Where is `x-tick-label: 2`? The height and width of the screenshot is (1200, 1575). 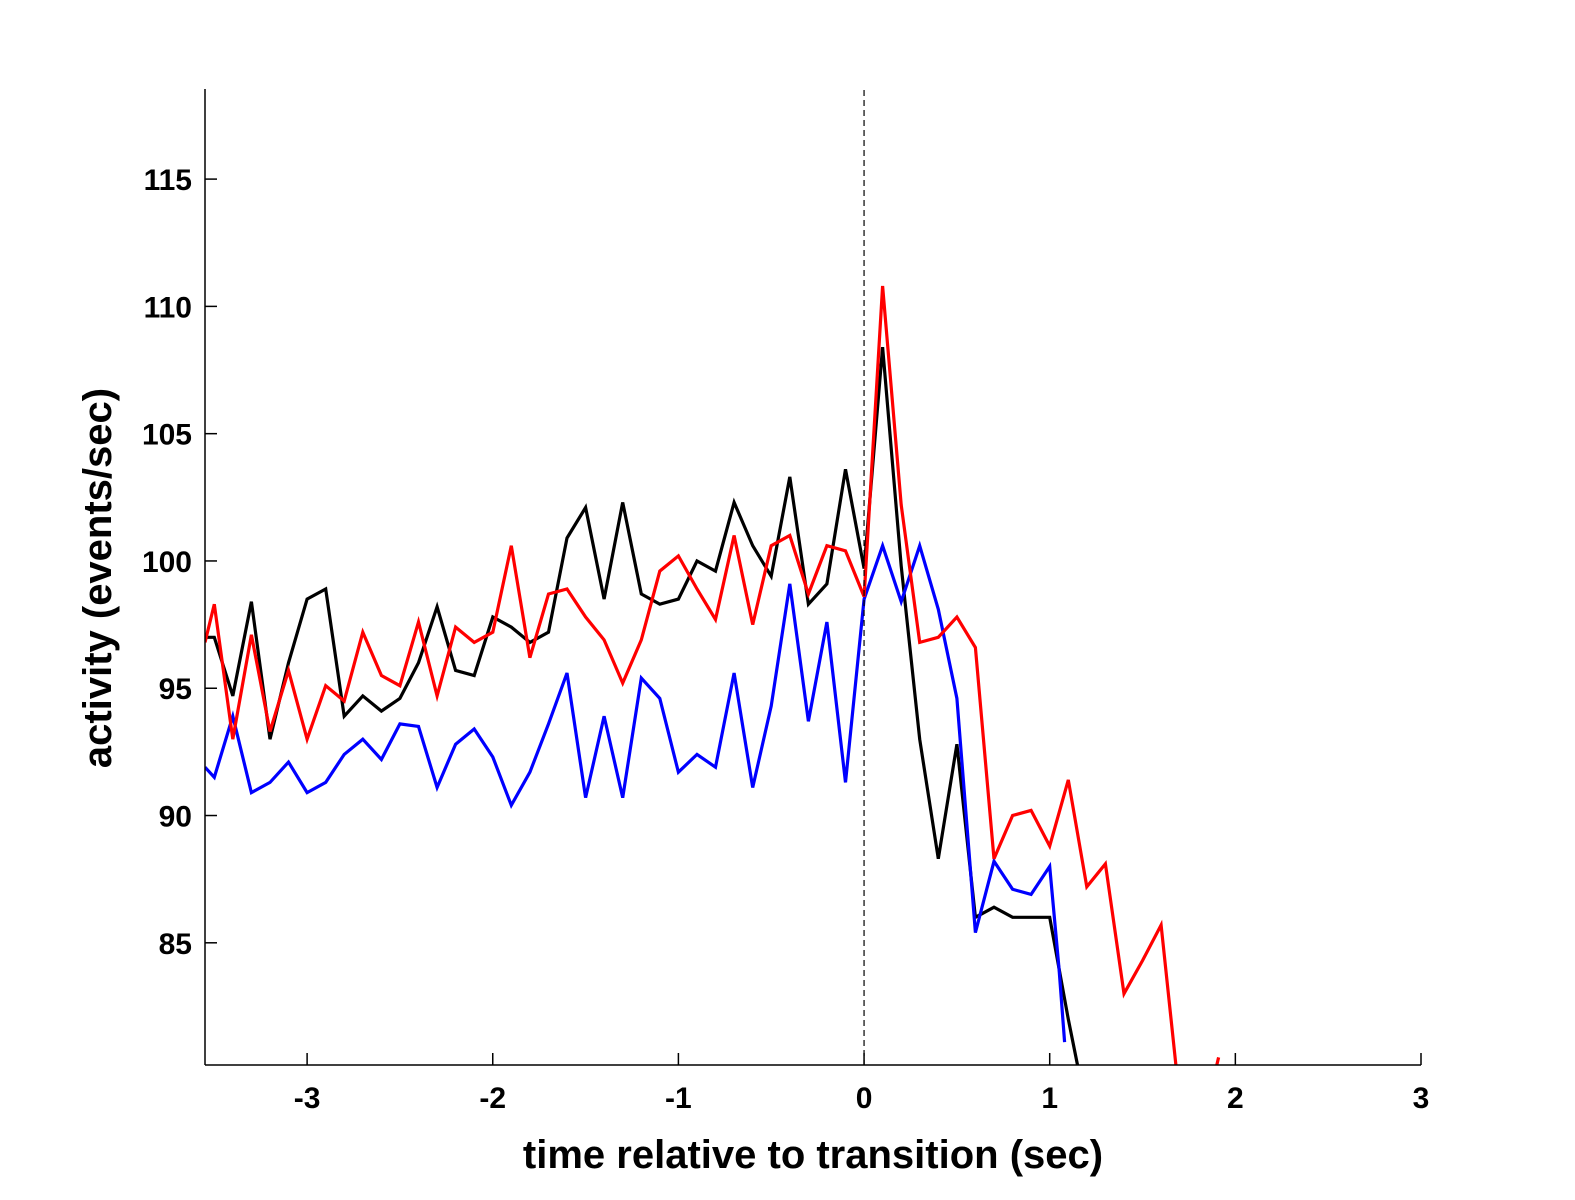 x-tick-label: 2 is located at coordinates (1235, 1098).